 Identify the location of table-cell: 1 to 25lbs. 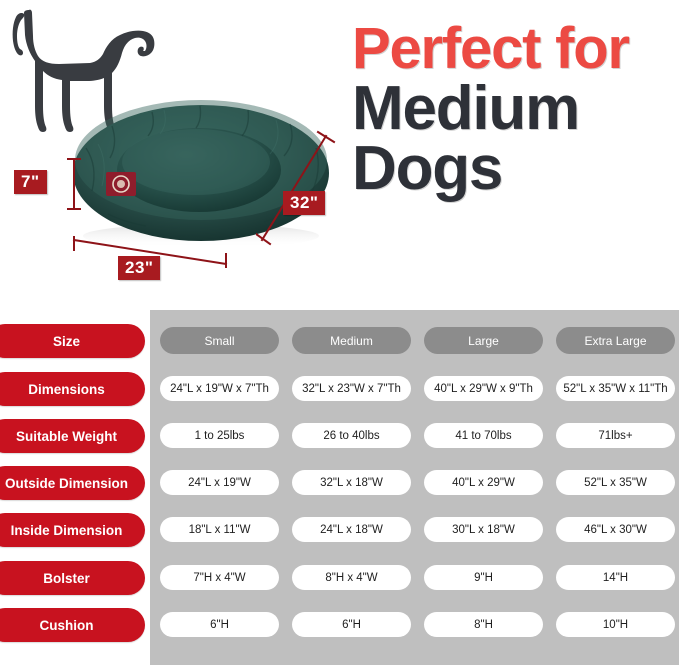
(219, 435).